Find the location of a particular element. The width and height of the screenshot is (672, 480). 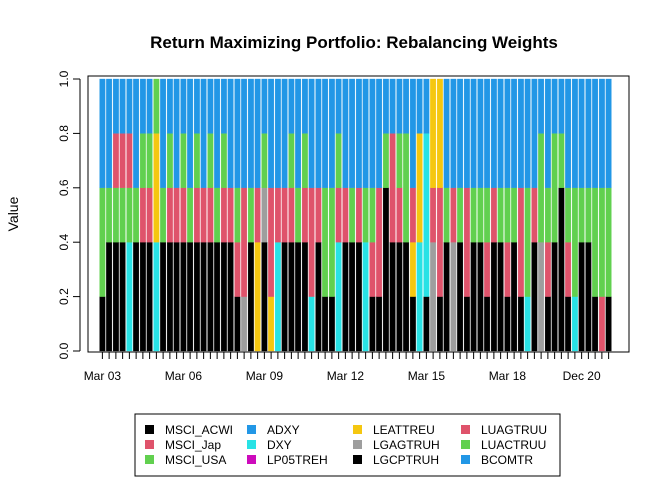

legend-label-msci-acwi: MSCI_ACWI is located at coordinates (199, 430).